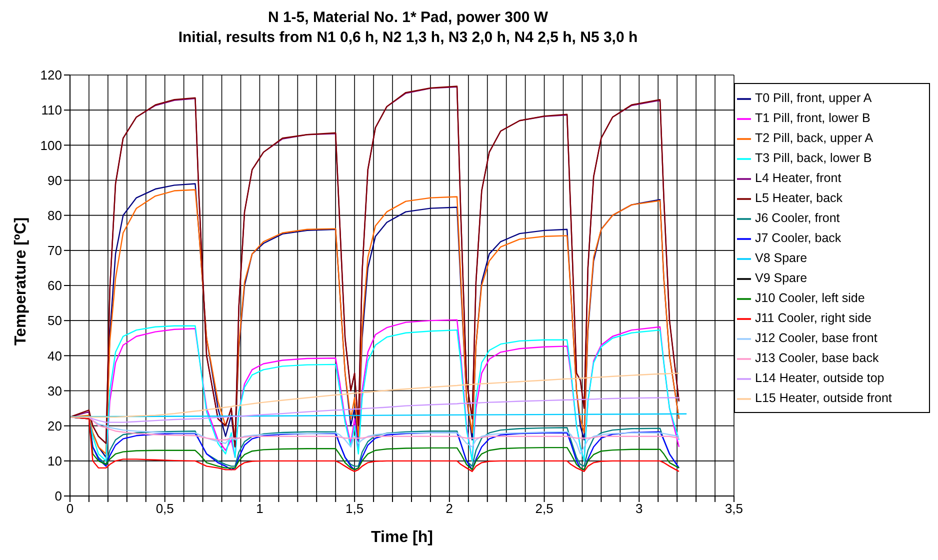 Image resolution: width=938 pixels, height=560 pixels. Describe the element at coordinates (58, 496) in the screenshot. I see `y-tick-label: 0` at that location.